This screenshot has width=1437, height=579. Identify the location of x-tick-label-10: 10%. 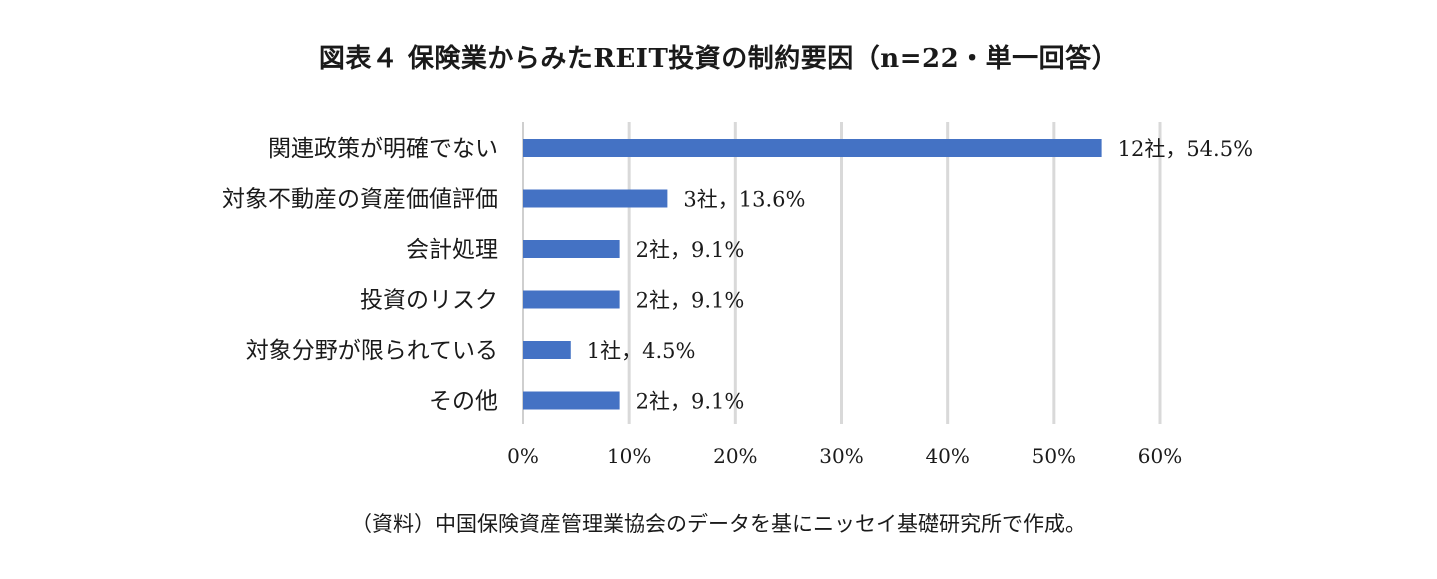
(629, 456).